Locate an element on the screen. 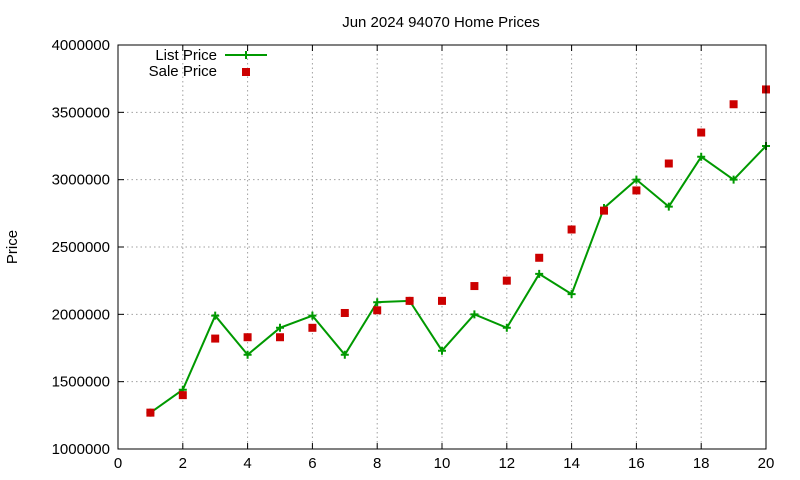 This screenshot has width=800, height=480. x-tick-label: 12 is located at coordinates (506, 463).